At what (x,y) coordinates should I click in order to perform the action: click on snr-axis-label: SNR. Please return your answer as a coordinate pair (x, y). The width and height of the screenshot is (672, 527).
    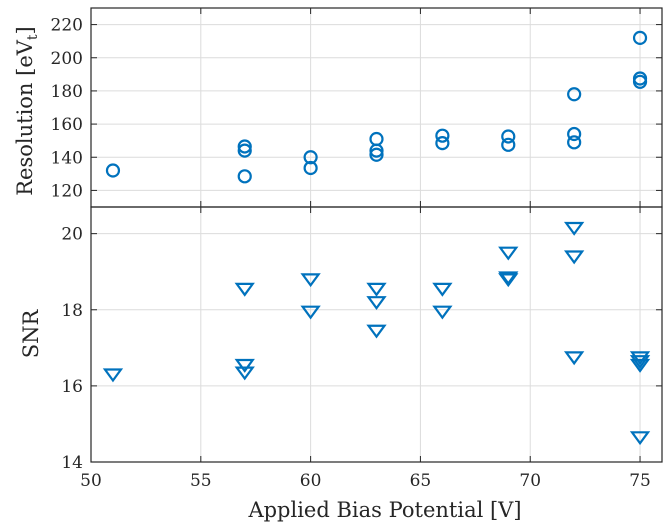
    Looking at the image, I should click on (31, 334).